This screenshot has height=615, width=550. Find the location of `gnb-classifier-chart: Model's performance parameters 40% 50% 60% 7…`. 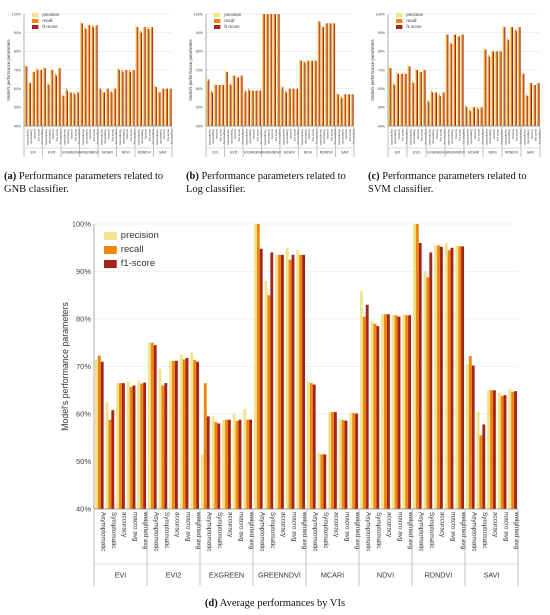

gnb-classifier-chart: Model's performance parameters 40% 50% 60% 7… is located at coordinates (90, 84).